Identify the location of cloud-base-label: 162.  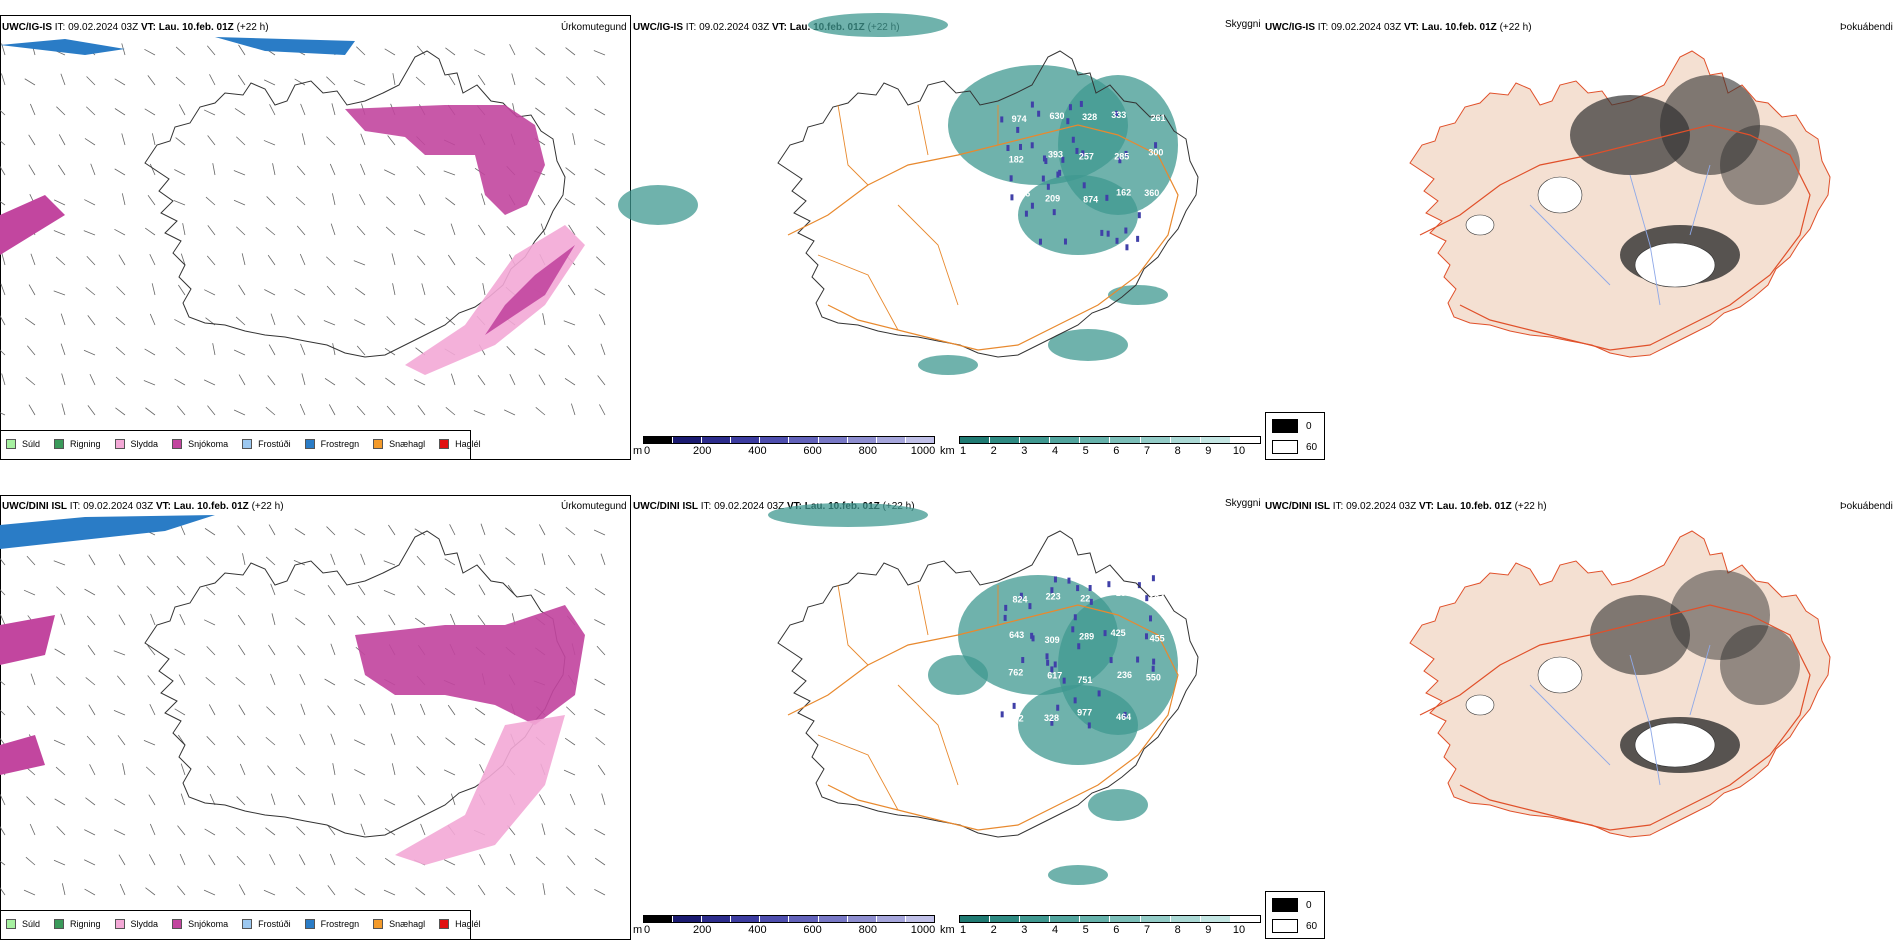
(1123, 192).